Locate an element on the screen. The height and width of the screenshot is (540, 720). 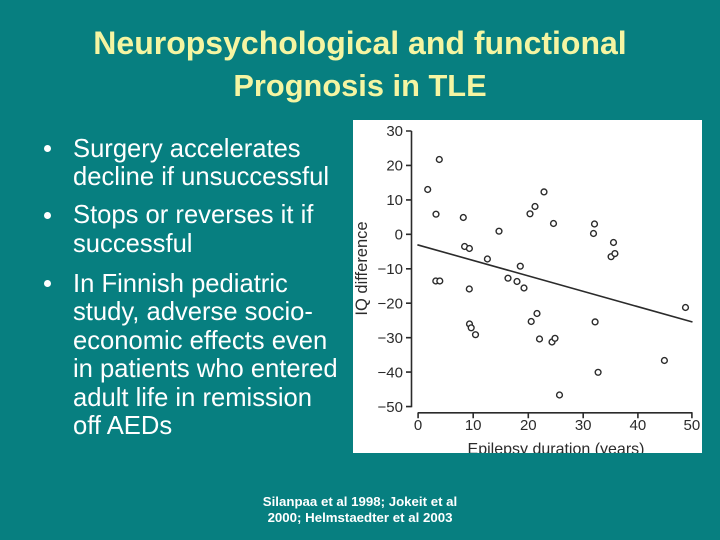
svg-text: −30 is located at coordinates (390, 337).